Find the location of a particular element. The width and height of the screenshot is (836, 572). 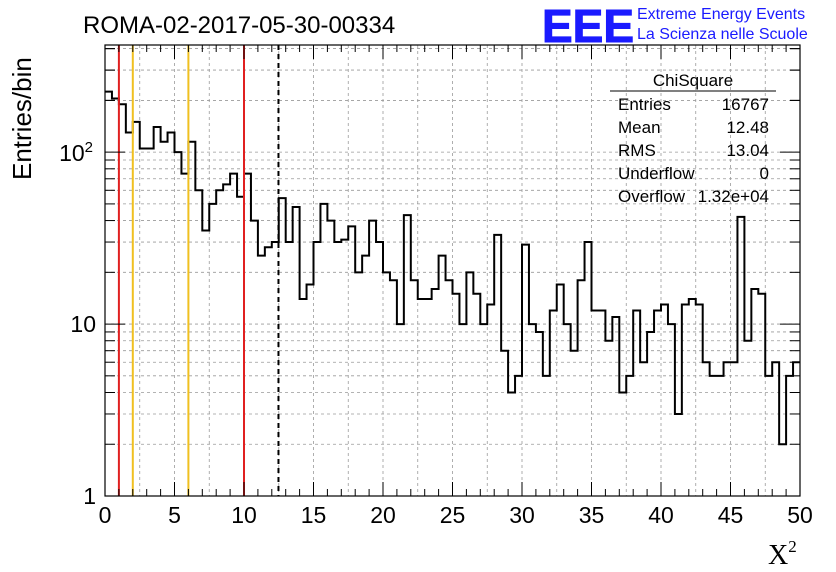

stats-value: 13.04 is located at coordinates (747, 150).